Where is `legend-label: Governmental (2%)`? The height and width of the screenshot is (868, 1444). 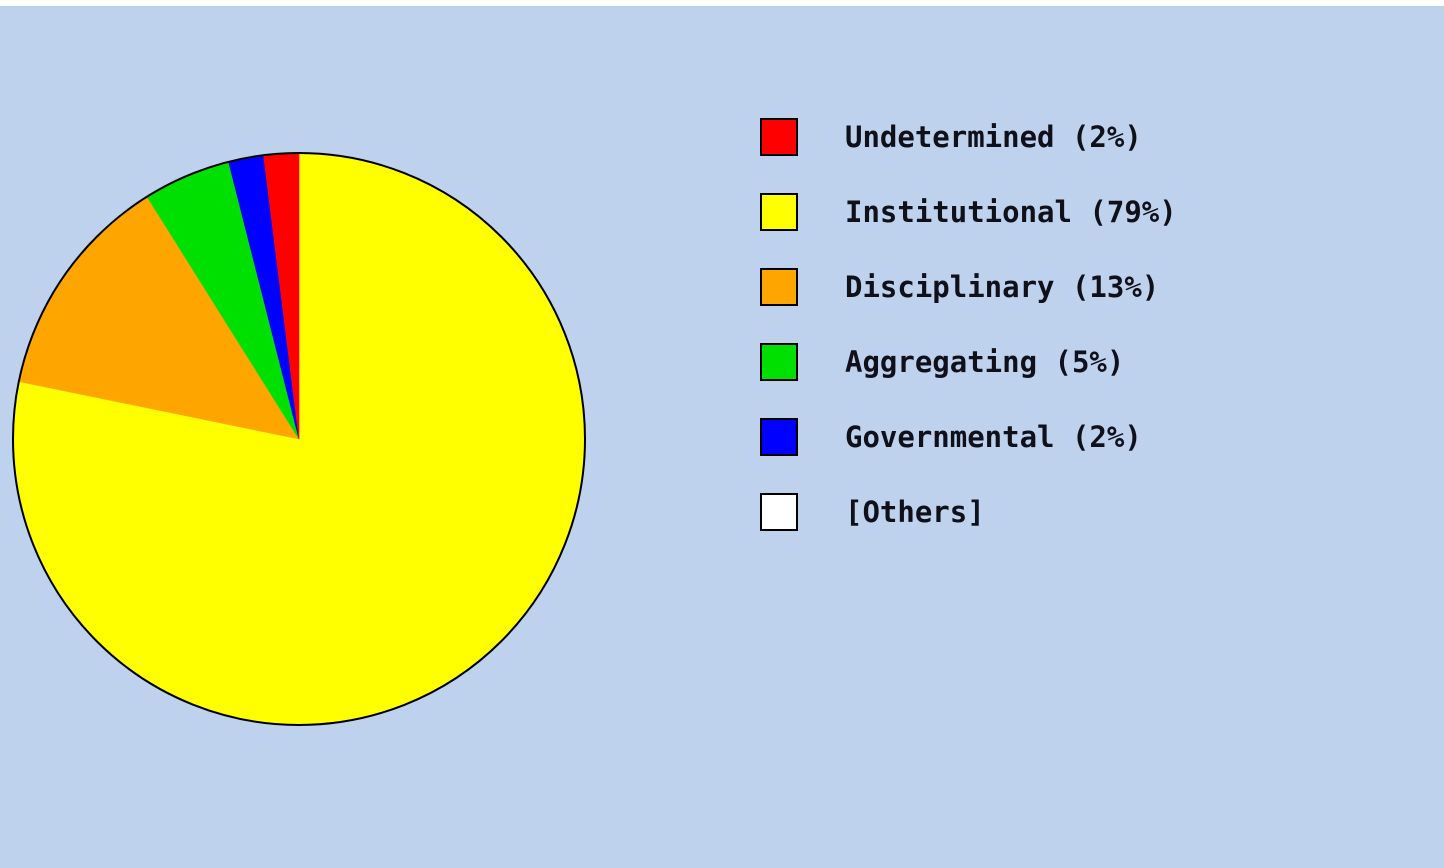
legend-label: Governmental (2%) is located at coordinates (993, 437).